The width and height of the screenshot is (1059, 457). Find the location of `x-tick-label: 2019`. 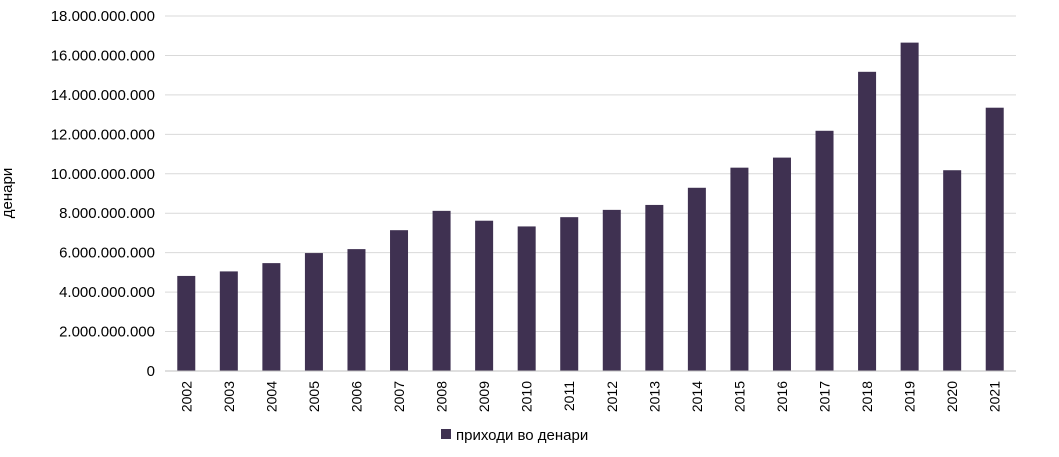

x-tick-label: 2019 is located at coordinates (910, 396).